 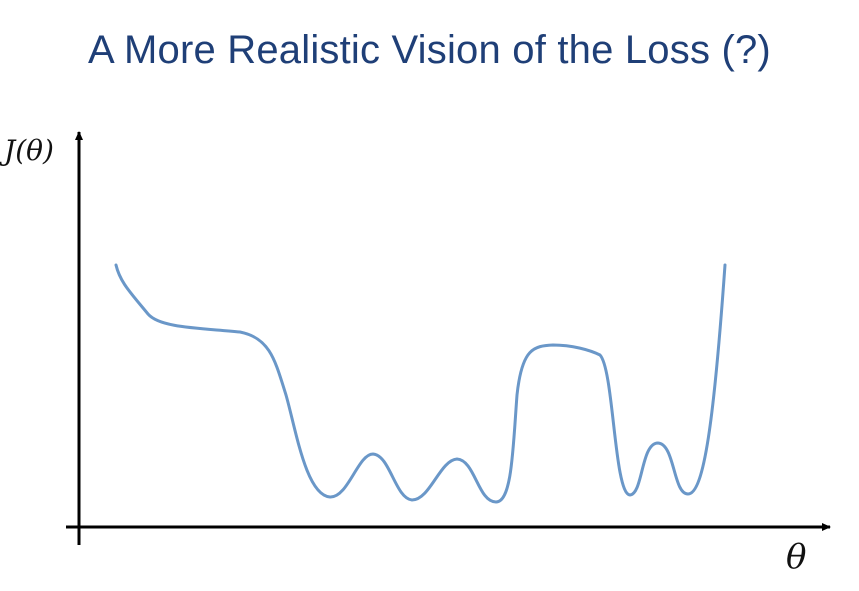 What do you see at coordinates (796, 557) in the screenshot?
I see `x-axis-label: θ` at bounding box center [796, 557].